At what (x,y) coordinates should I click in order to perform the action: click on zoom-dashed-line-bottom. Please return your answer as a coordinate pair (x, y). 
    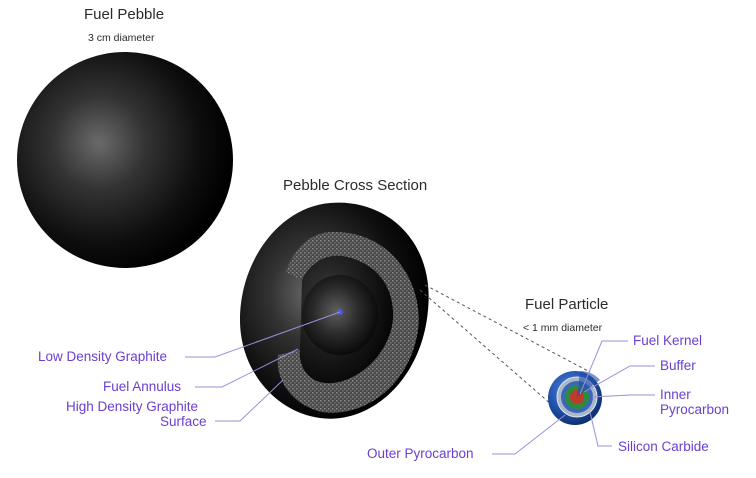
    Looking at the image, I should click on (490, 351).